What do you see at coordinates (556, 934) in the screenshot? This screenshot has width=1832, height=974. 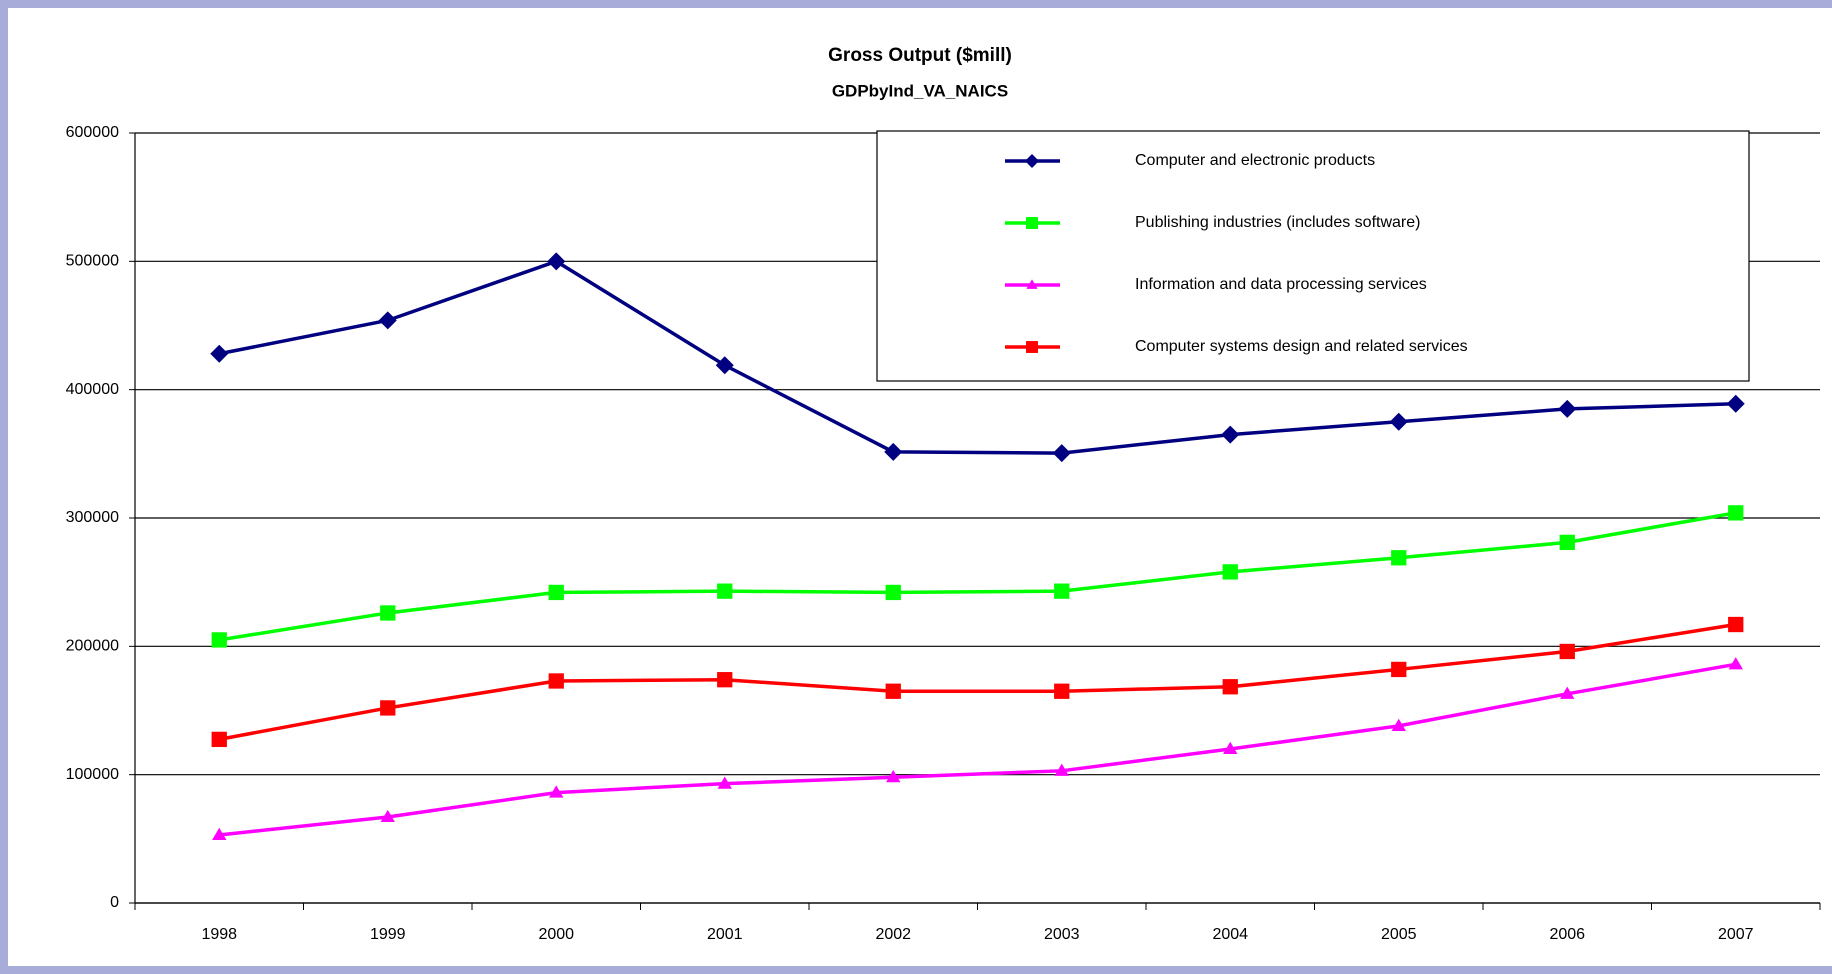 I see `x-tick-label: 2000` at bounding box center [556, 934].